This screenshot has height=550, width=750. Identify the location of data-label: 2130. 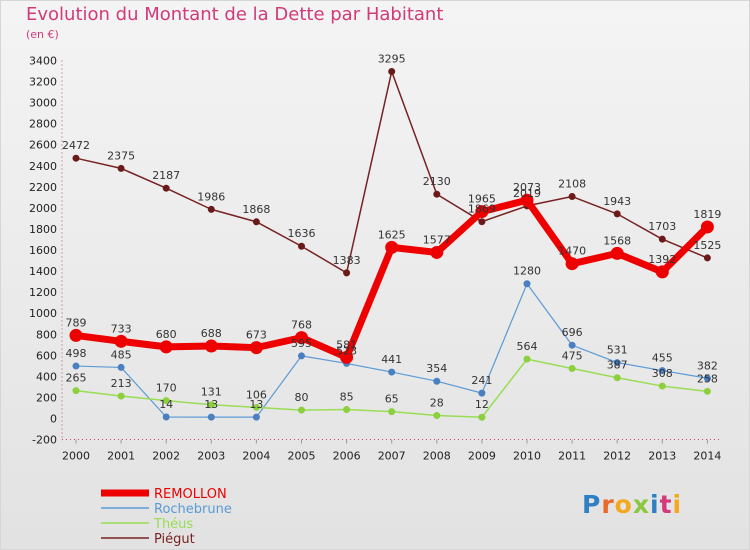
(437, 181).